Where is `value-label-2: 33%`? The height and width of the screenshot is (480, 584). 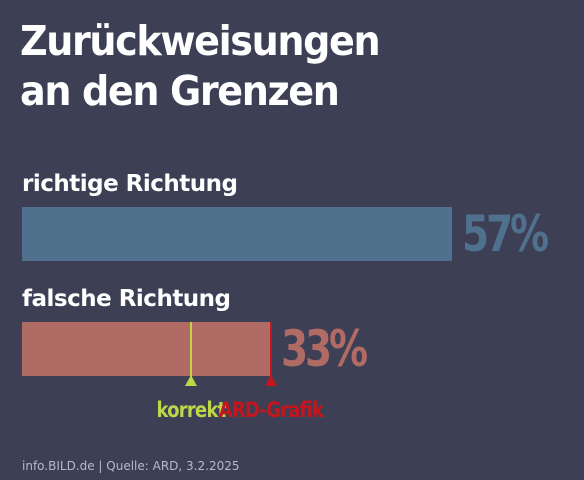 value-label-2: 33% is located at coordinates (324, 349).